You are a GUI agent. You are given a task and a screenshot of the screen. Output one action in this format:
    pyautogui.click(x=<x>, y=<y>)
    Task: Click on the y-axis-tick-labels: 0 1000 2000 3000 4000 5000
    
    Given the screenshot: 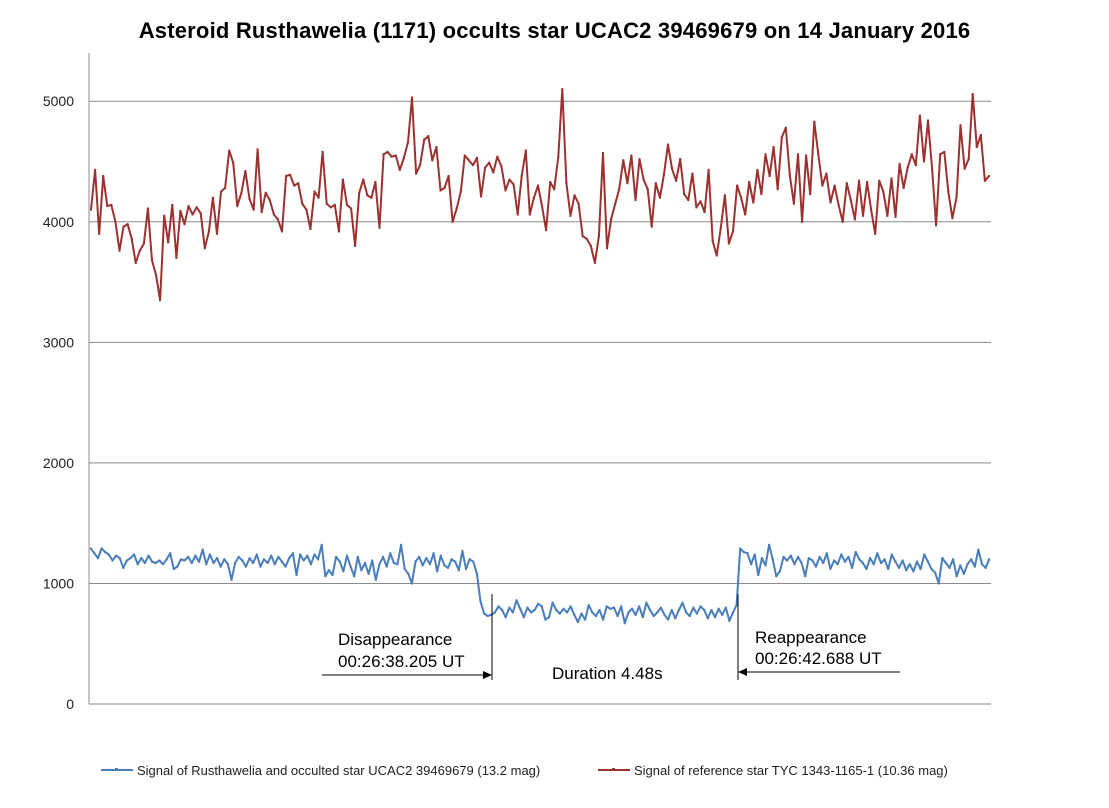 What is the action you would take?
    pyautogui.click(x=58, y=402)
    